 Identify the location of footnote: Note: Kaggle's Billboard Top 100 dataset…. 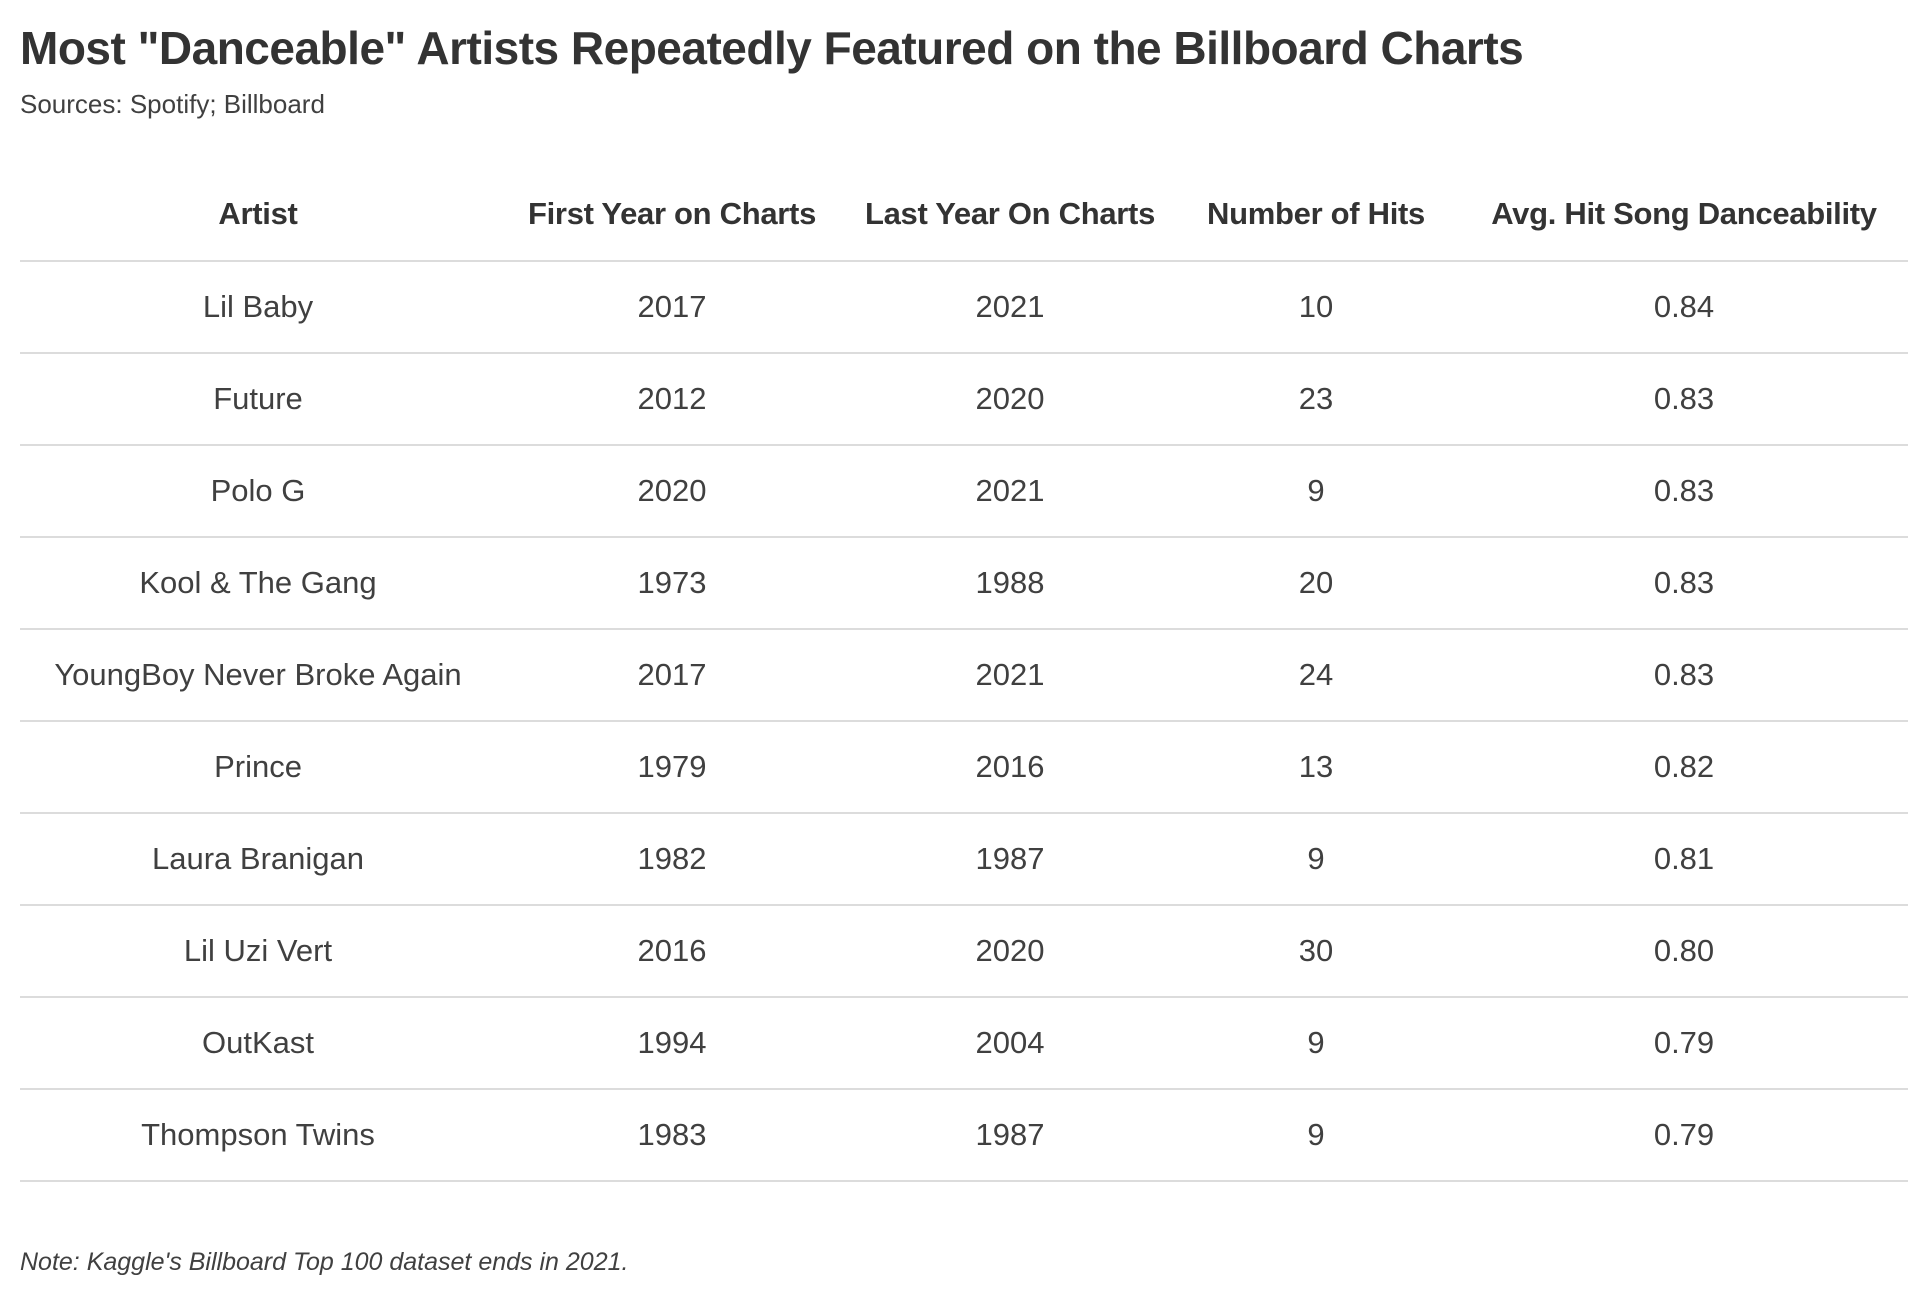
(324, 1261).